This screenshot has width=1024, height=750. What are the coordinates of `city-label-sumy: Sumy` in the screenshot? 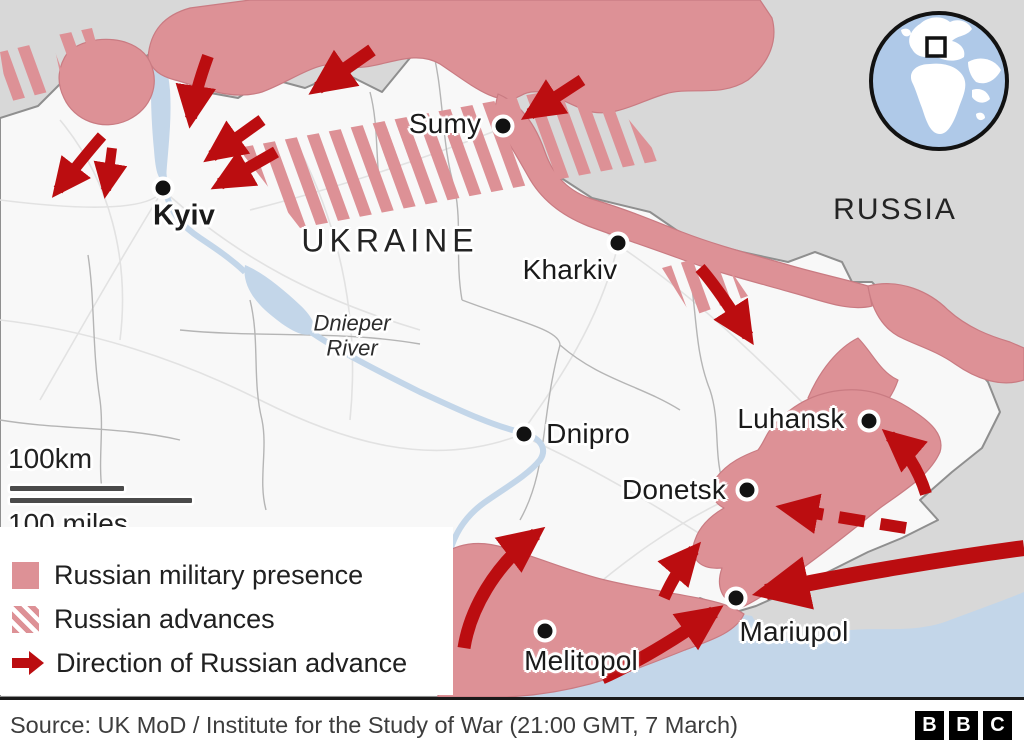 It's located at (445, 123).